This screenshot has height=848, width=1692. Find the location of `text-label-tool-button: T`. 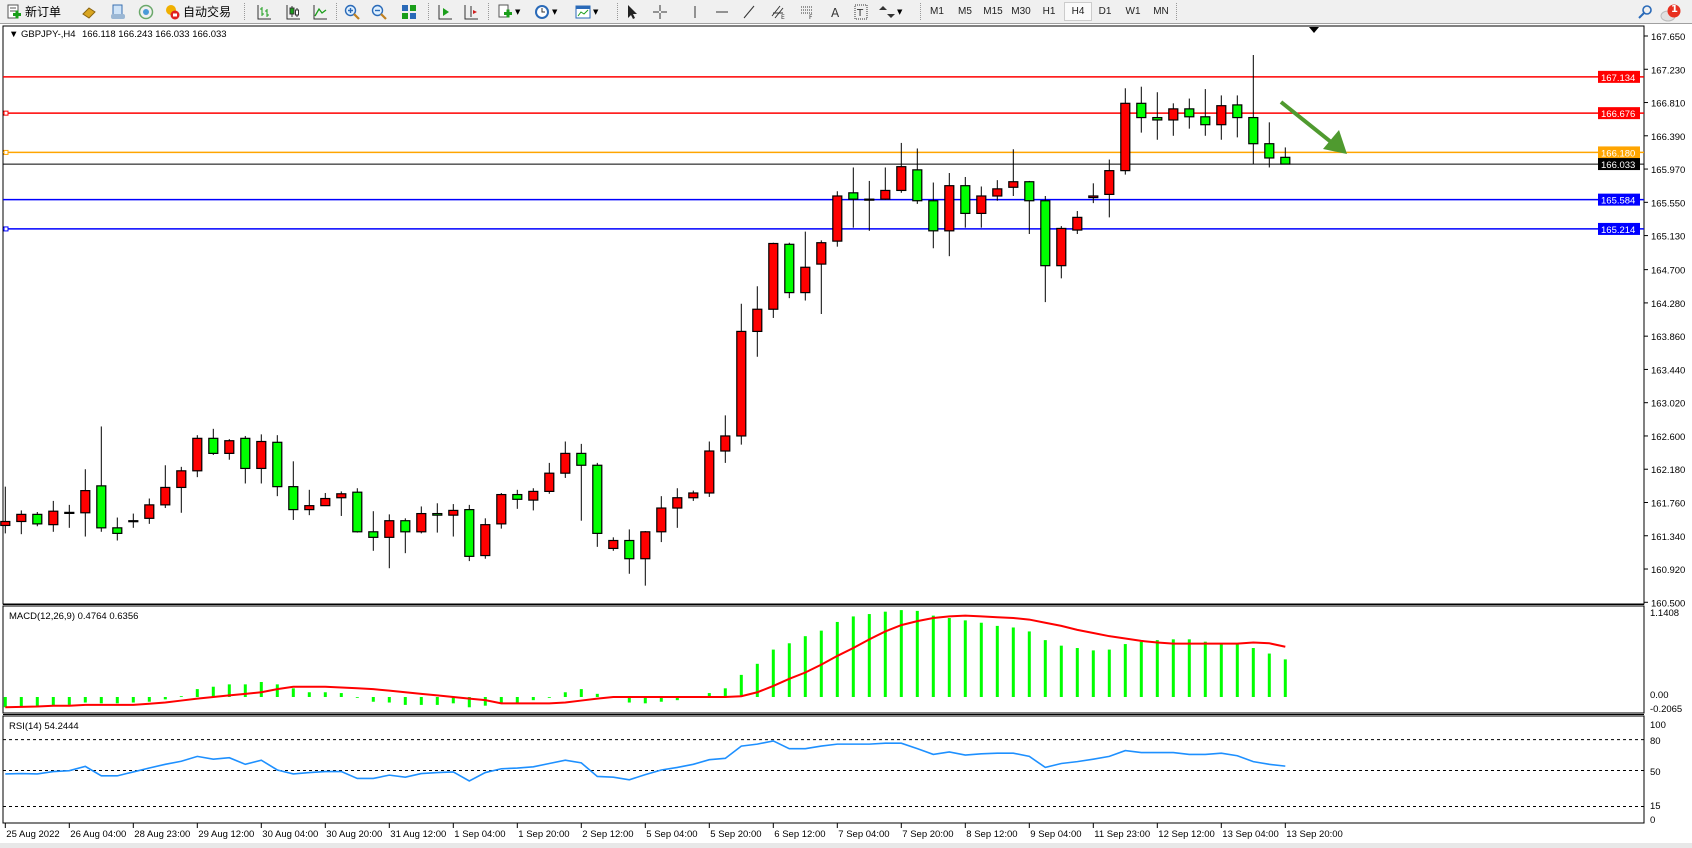

text-label-tool-button: T is located at coordinates (861, 11).